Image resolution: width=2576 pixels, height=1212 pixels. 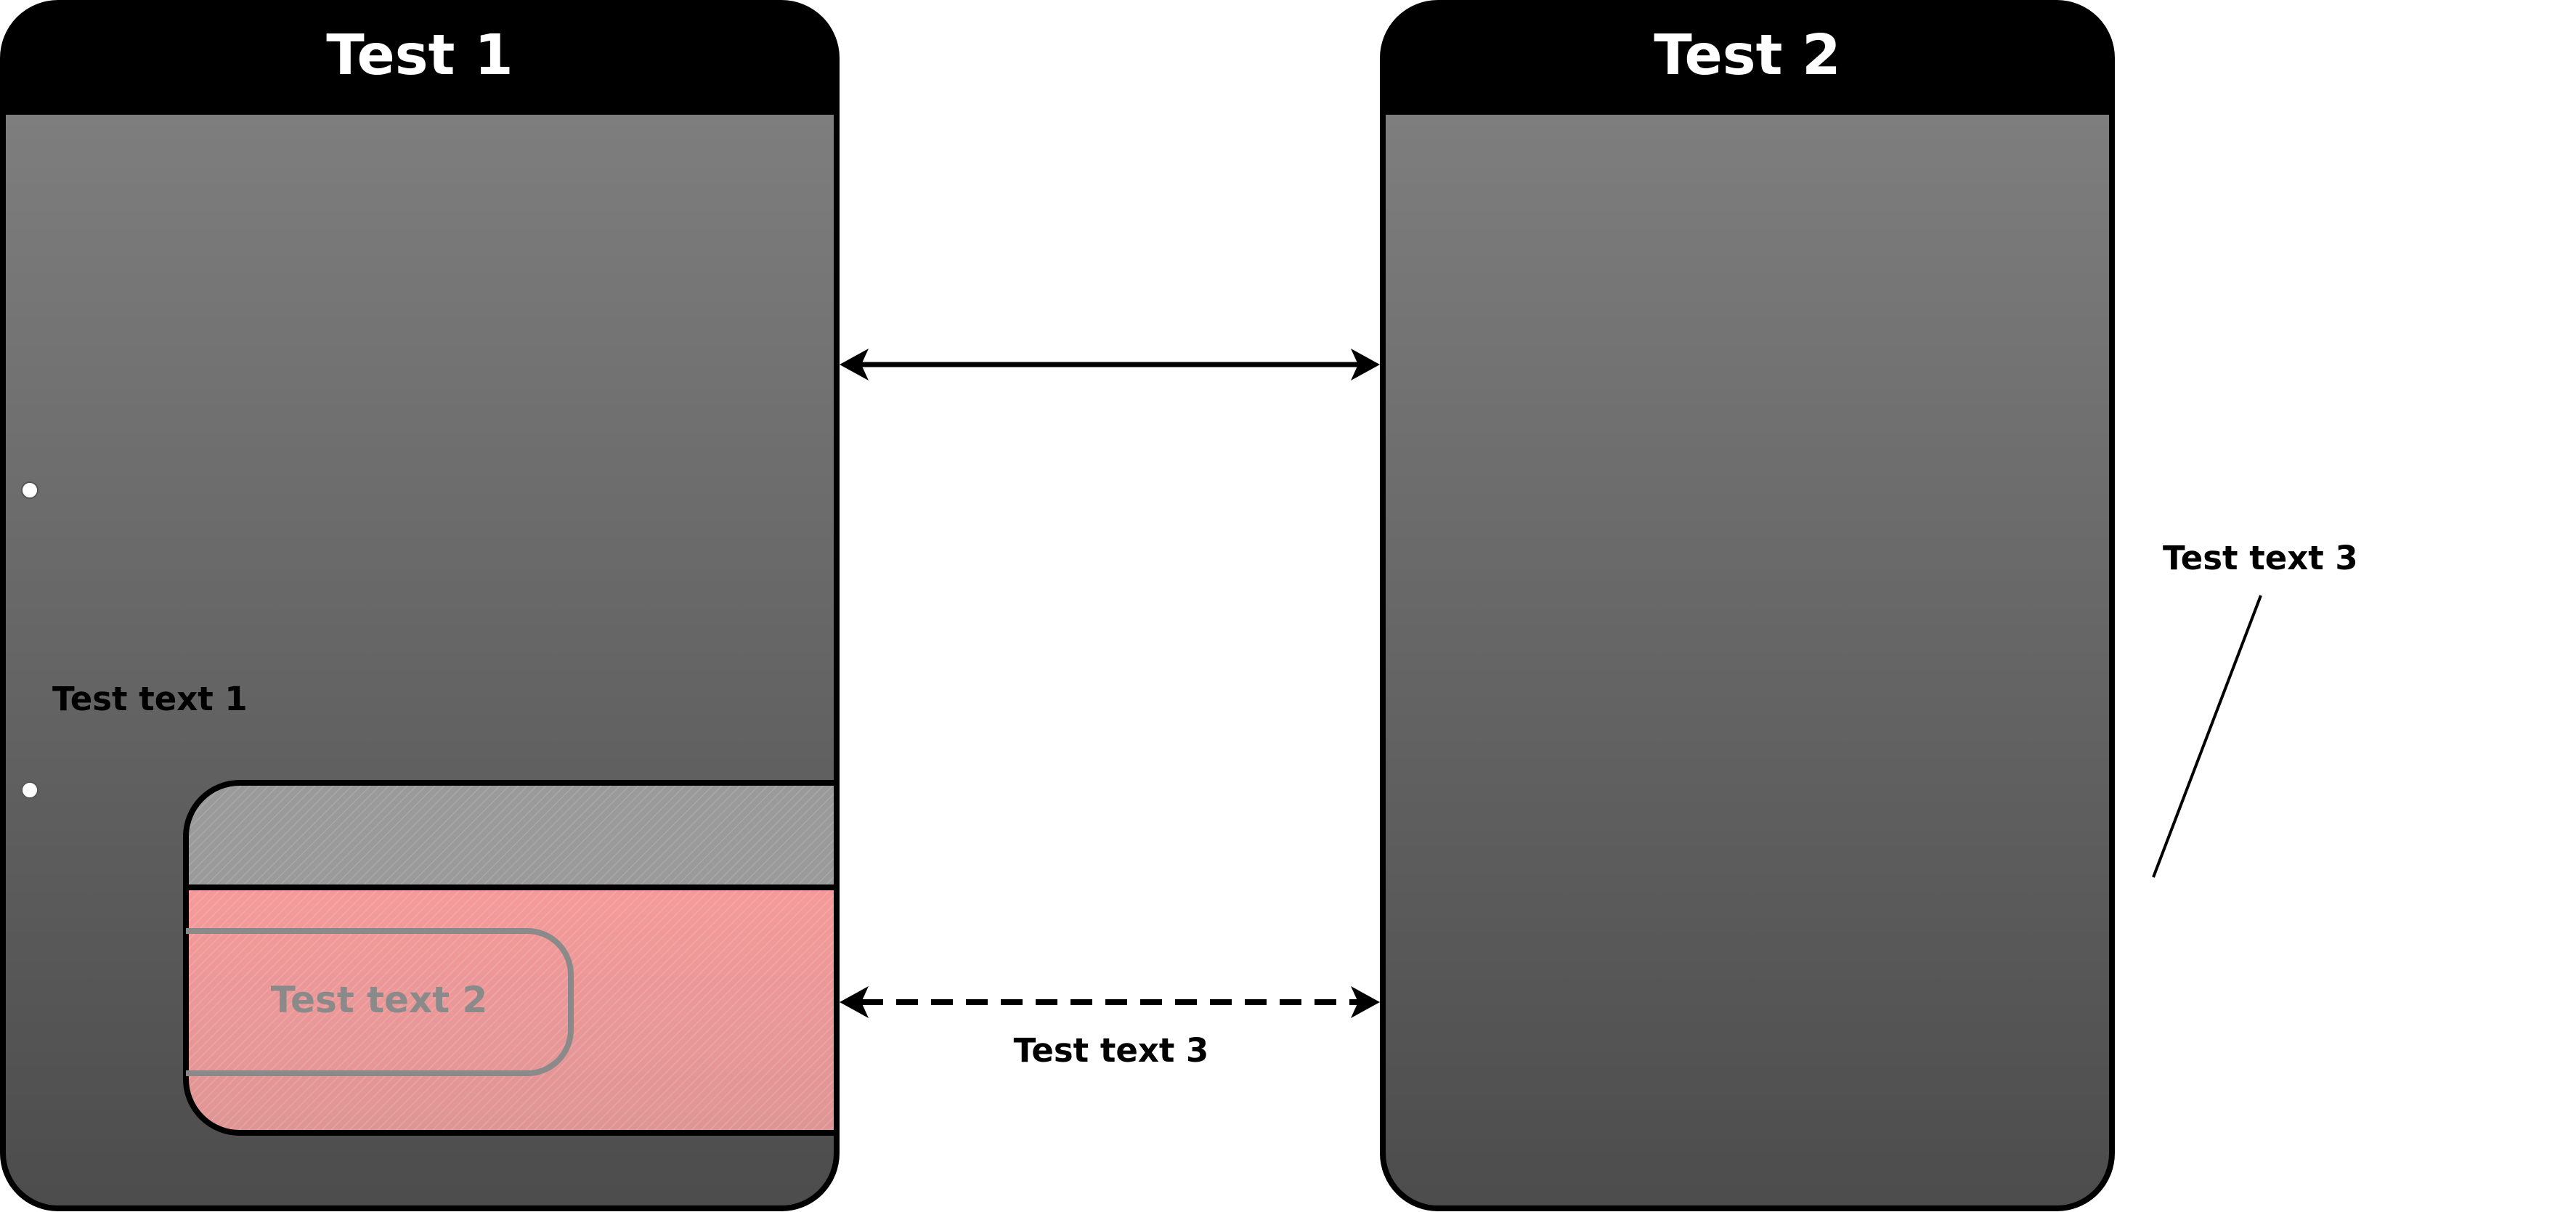 What do you see at coordinates (2207, 736) in the screenshot?
I see `annotation-line` at bounding box center [2207, 736].